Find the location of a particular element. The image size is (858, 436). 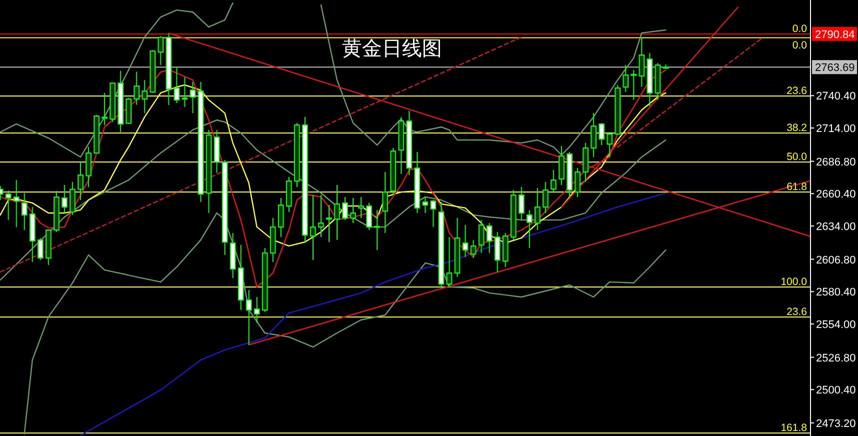

annotation: 161.8 is located at coordinates (794, 428).